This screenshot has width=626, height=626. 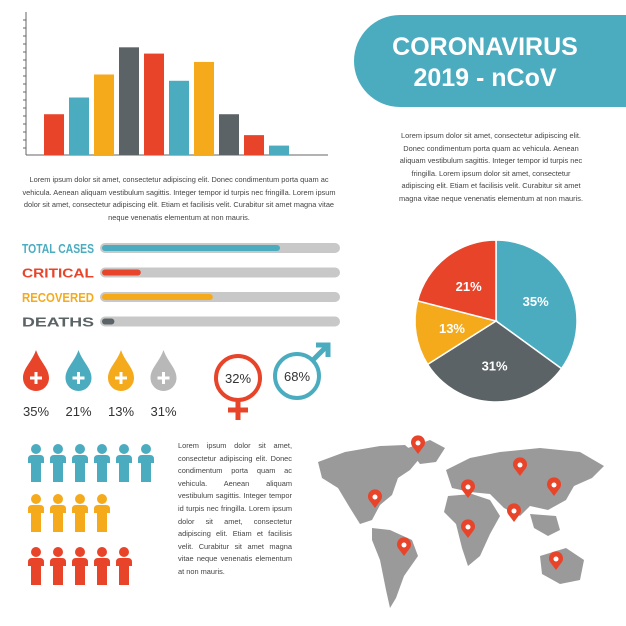 What do you see at coordinates (238, 378) in the screenshot?
I see `female-label: 32%` at bounding box center [238, 378].